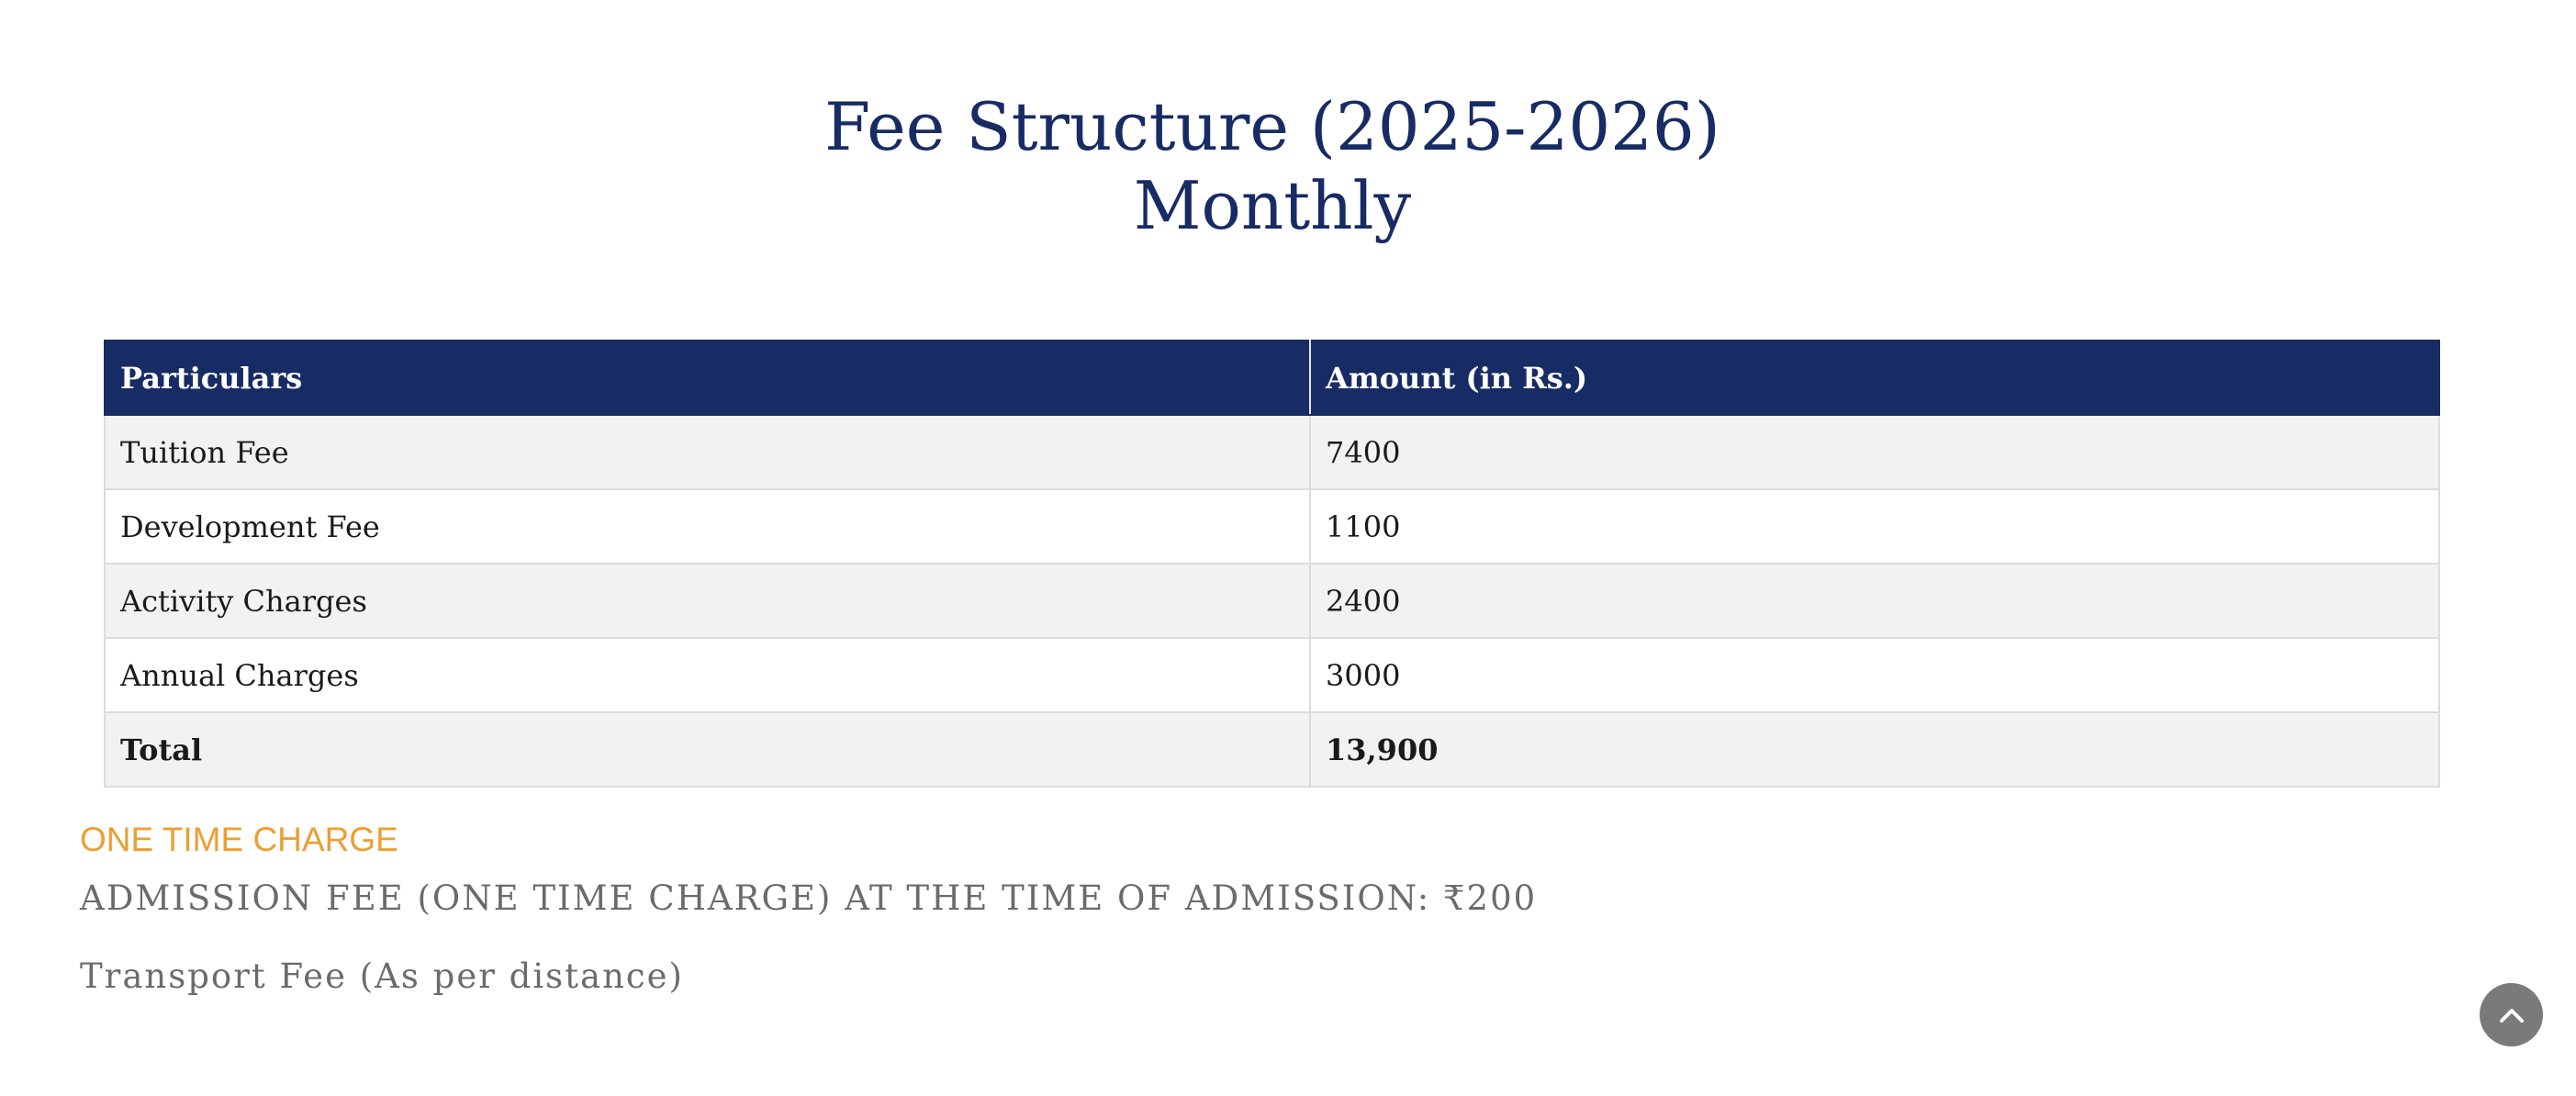  What do you see at coordinates (382, 976) in the screenshot?
I see `transport-fee-note: Transport Fee (As per distance)` at bounding box center [382, 976].